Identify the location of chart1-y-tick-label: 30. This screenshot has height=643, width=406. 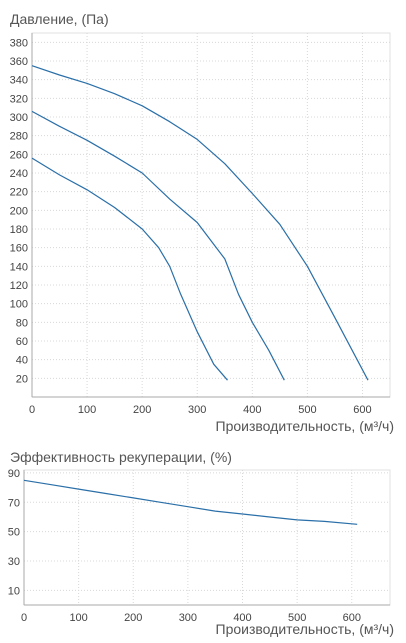
(14, 562).